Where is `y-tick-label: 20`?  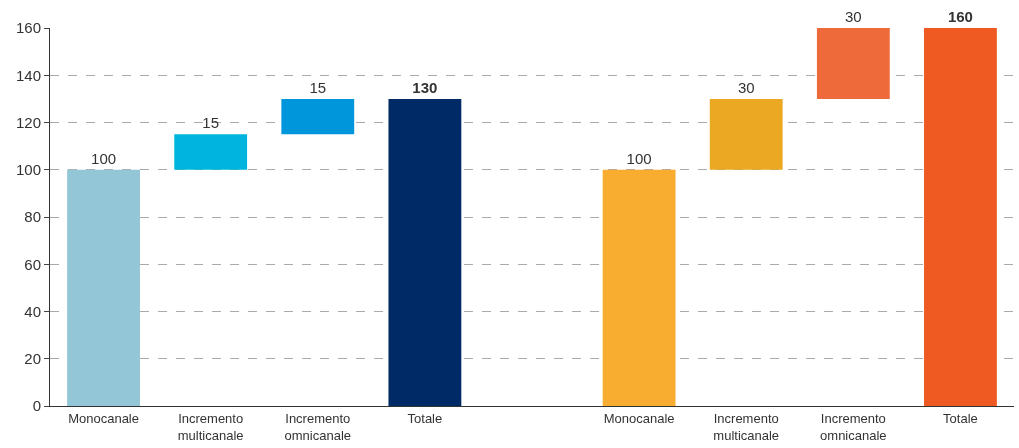
y-tick-label: 20 is located at coordinates (32, 358).